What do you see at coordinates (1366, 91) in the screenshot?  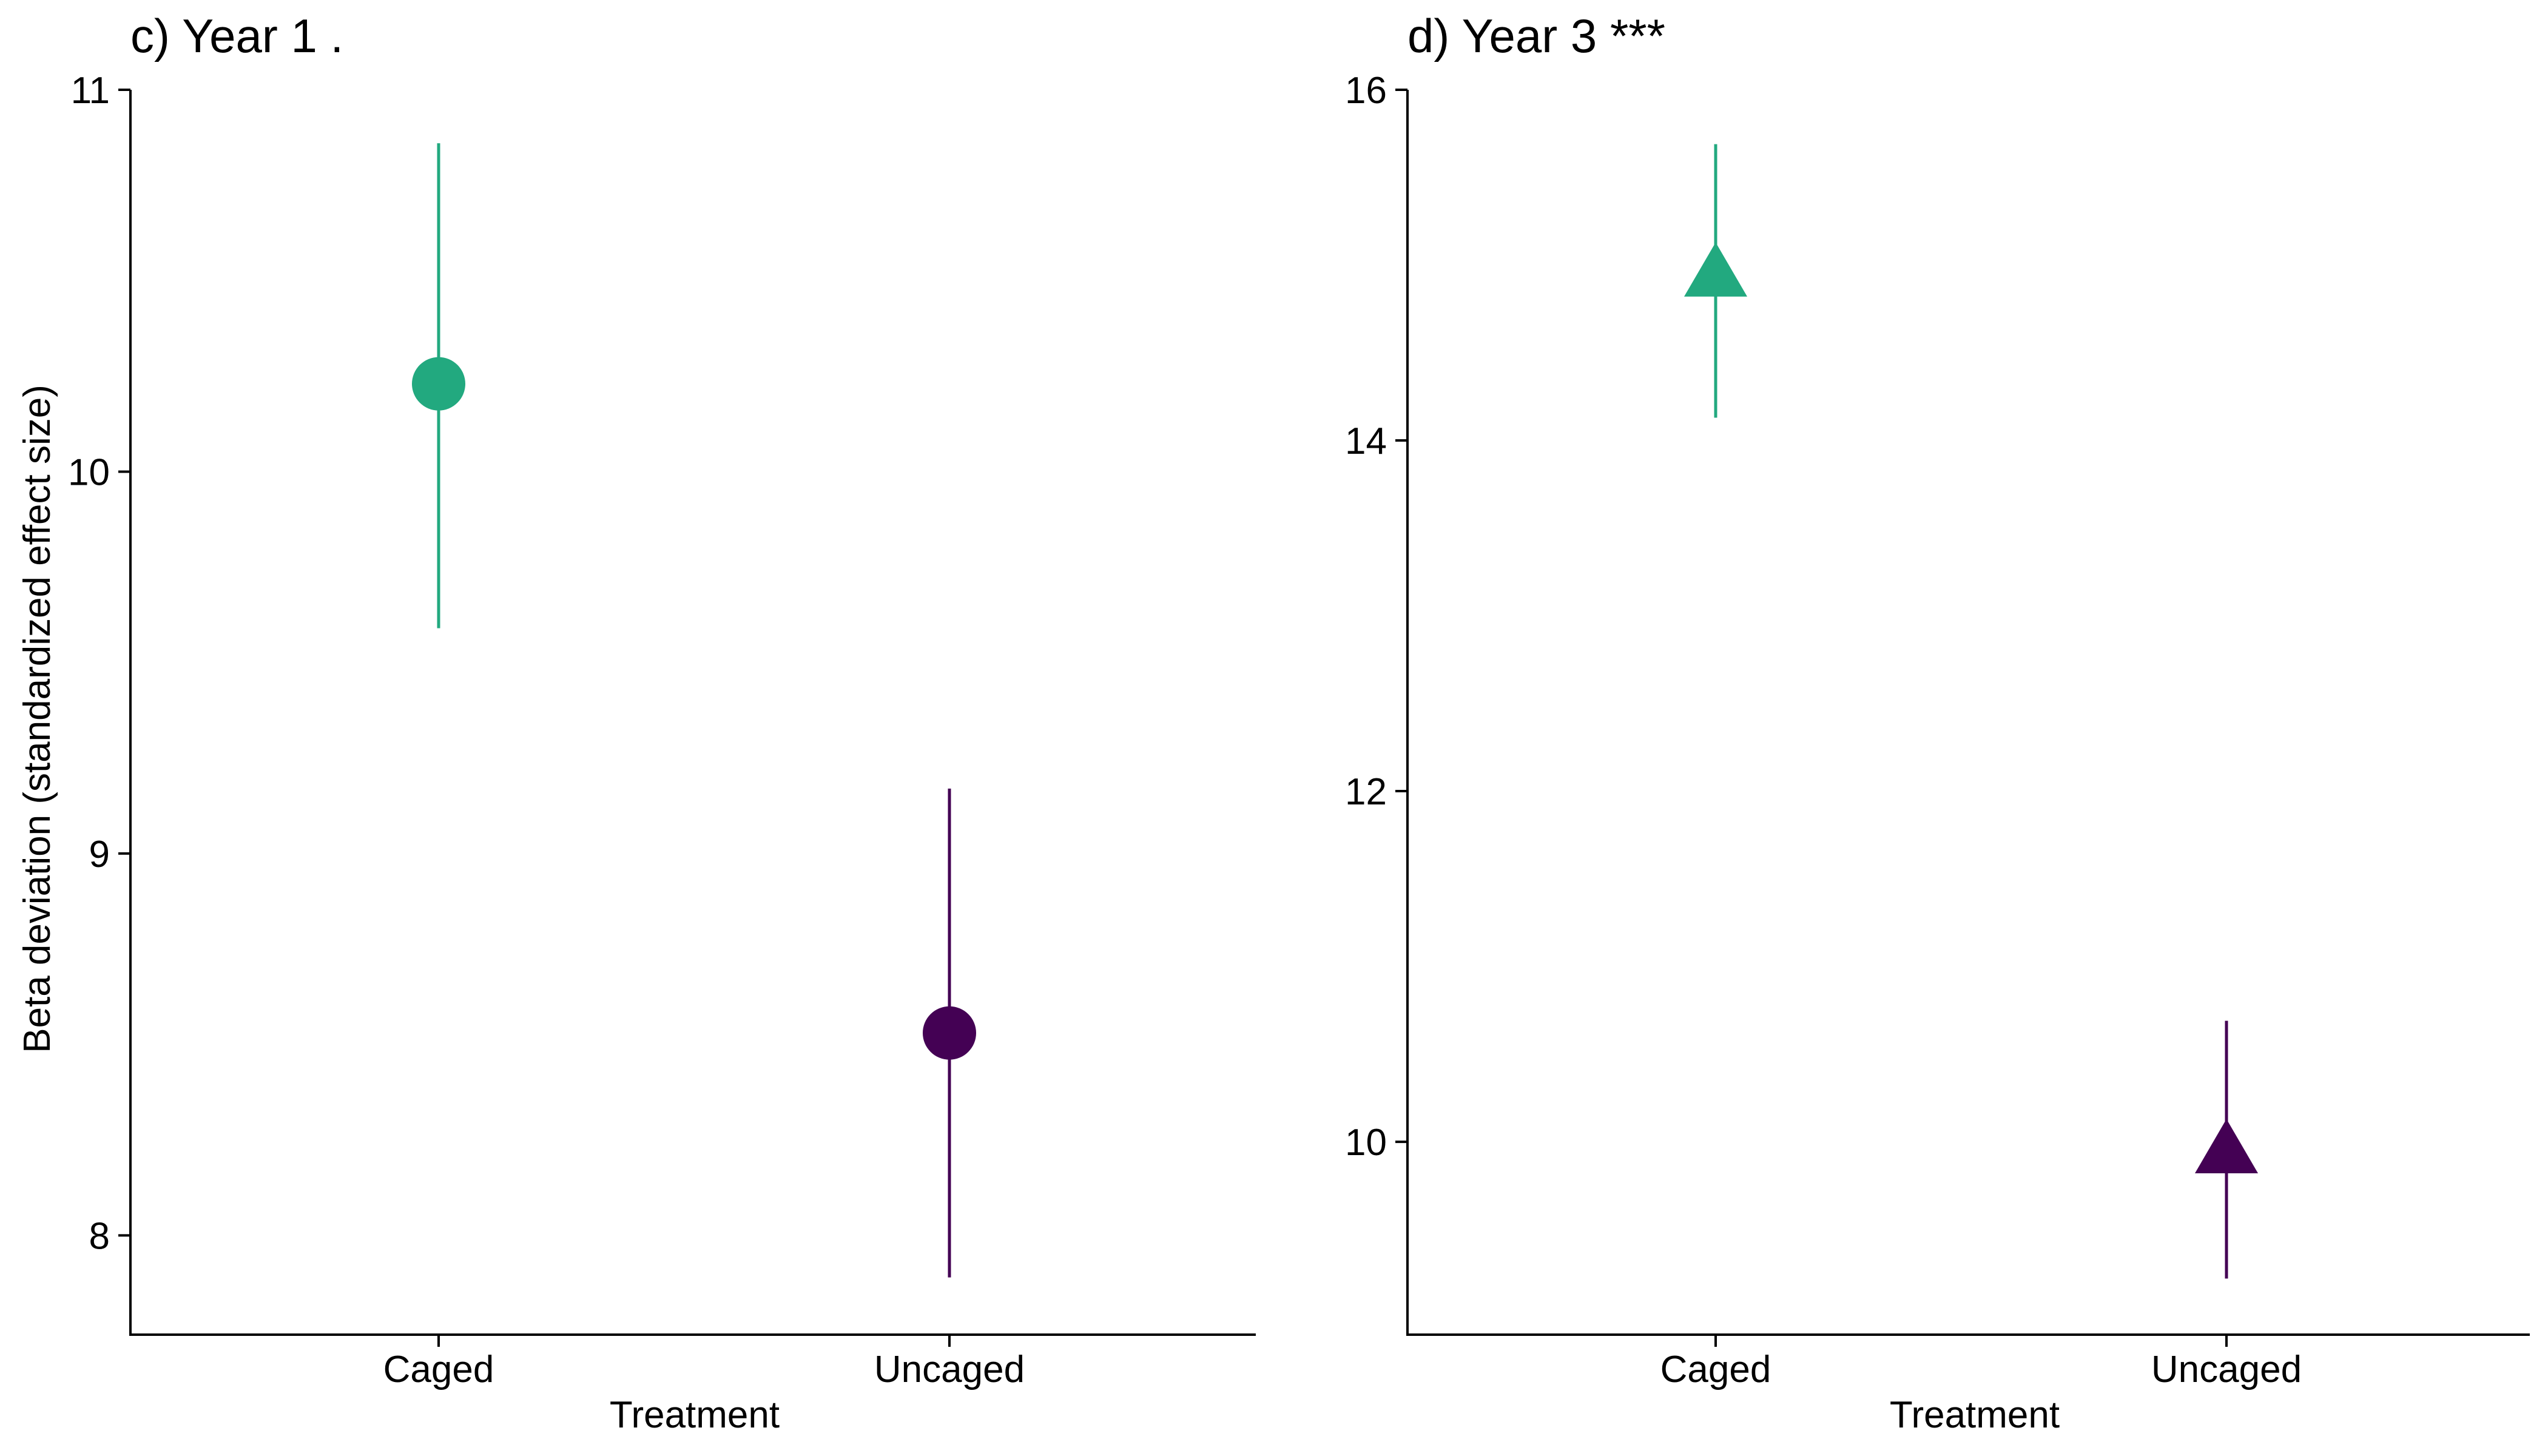 I see `y-tick-label: 16` at bounding box center [1366, 91].